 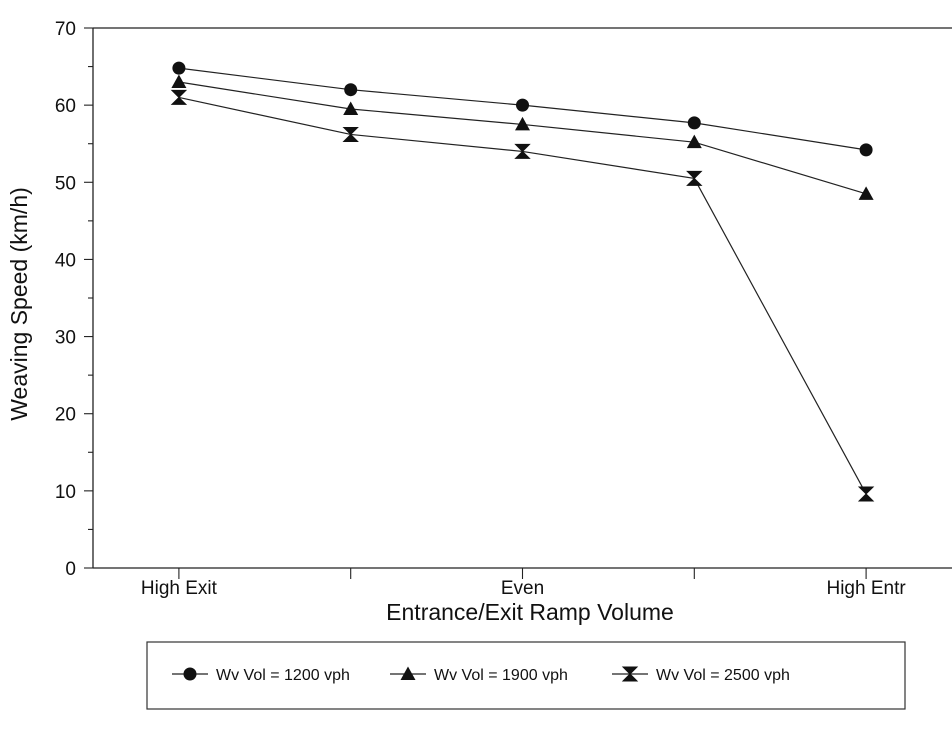 I want to click on legend-box, so click(x=526, y=675).